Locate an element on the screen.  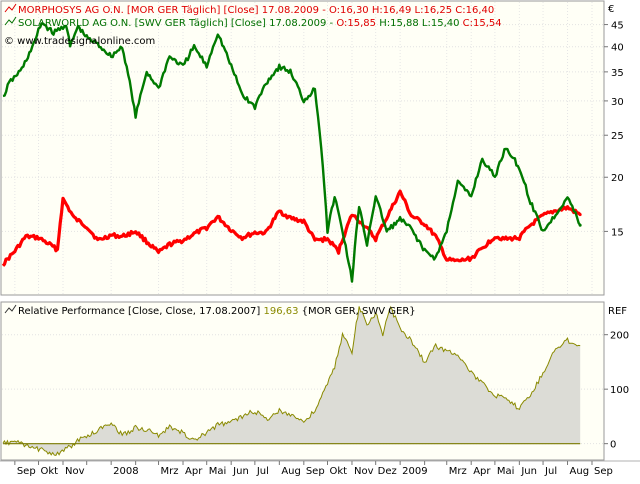
rel-ytick-label: 0 is located at coordinates (613, 445).